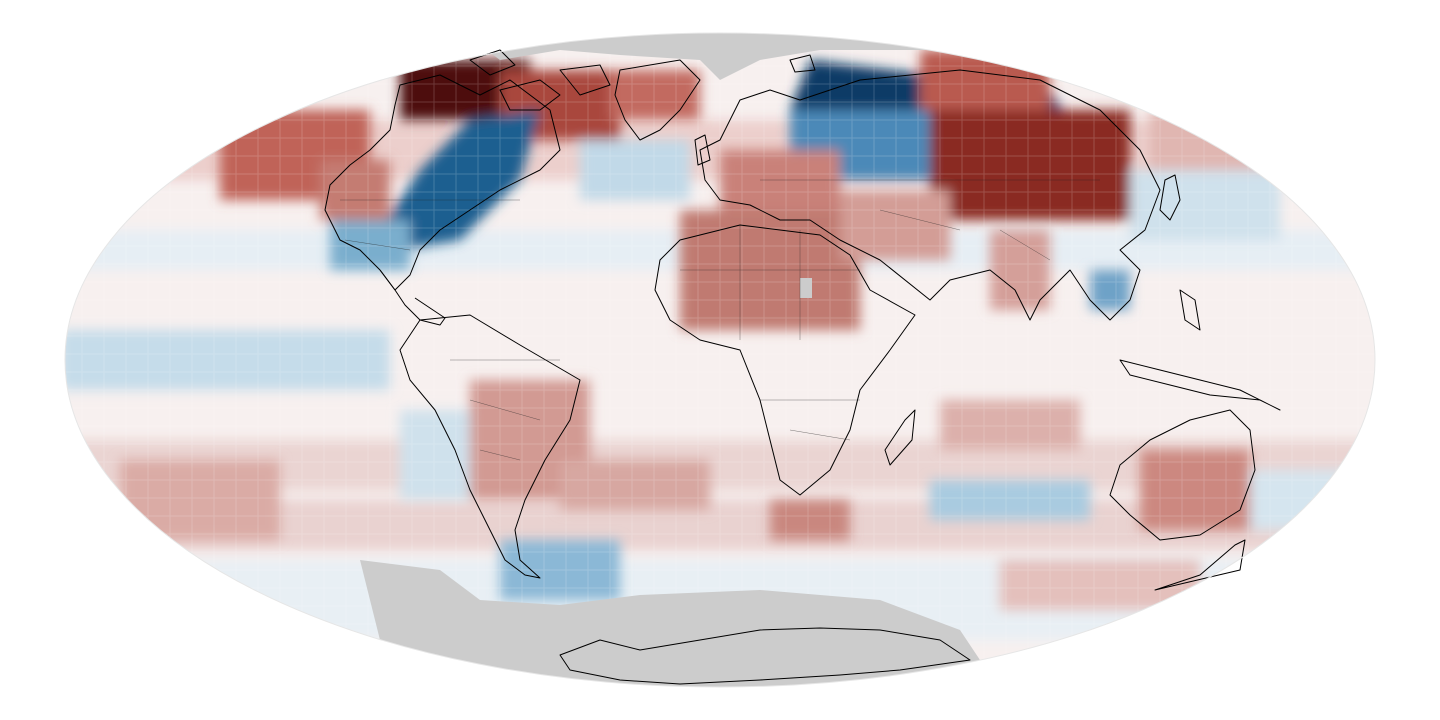  Describe the element at coordinates (1310, 500) in the screenshot. I see `cold-south-pacific` at that location.